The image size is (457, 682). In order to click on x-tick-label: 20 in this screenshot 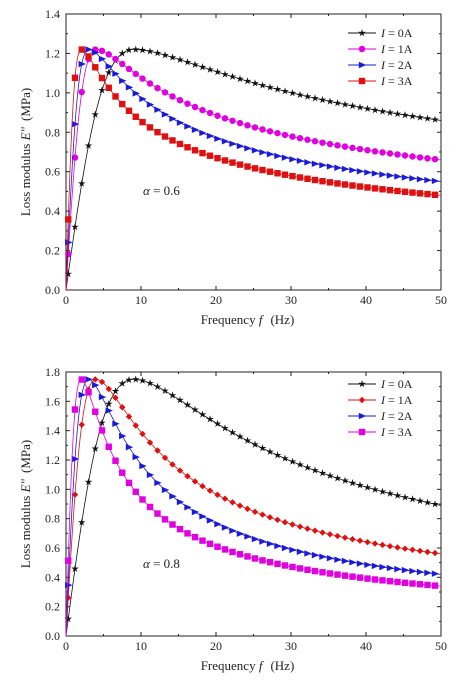, I will do `click(216, 300)`.